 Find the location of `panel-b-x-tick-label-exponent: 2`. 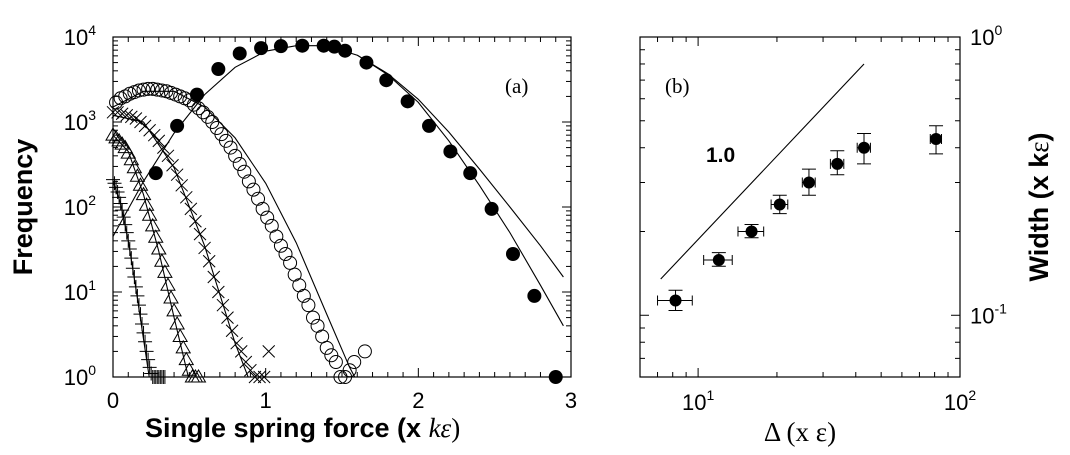

panel-b-x-tick-label-exponent: 2 is located at coordinates (972, 395).